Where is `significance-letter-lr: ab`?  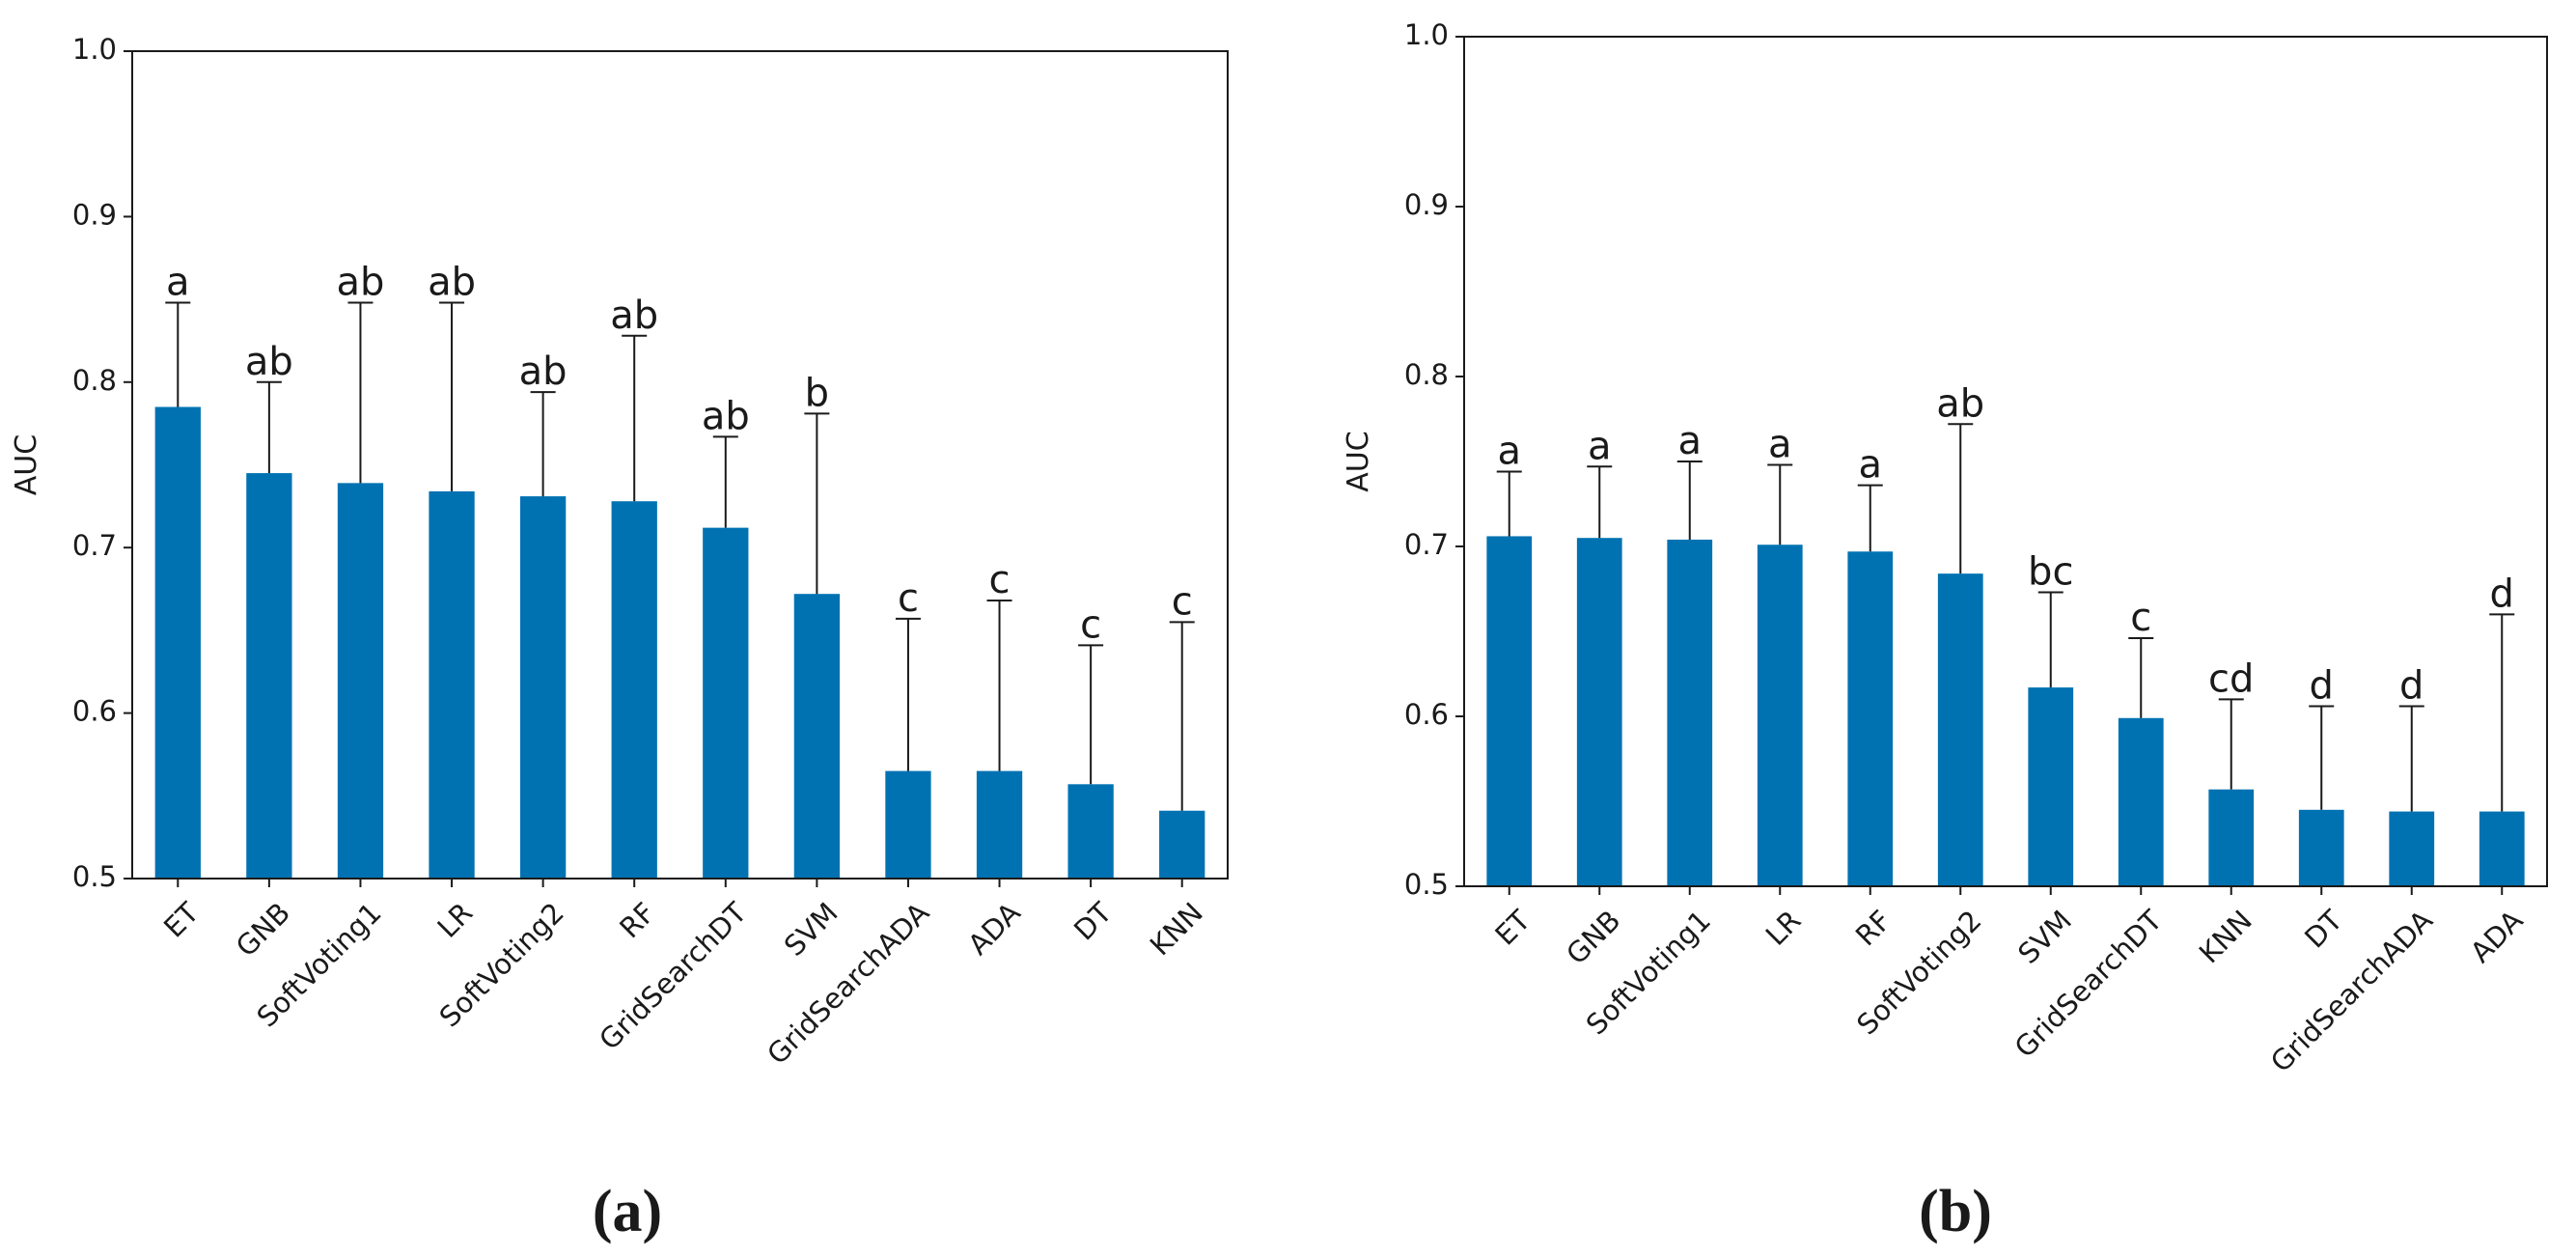
significance-letter-lr: ab is located at coordinates (452, 283).